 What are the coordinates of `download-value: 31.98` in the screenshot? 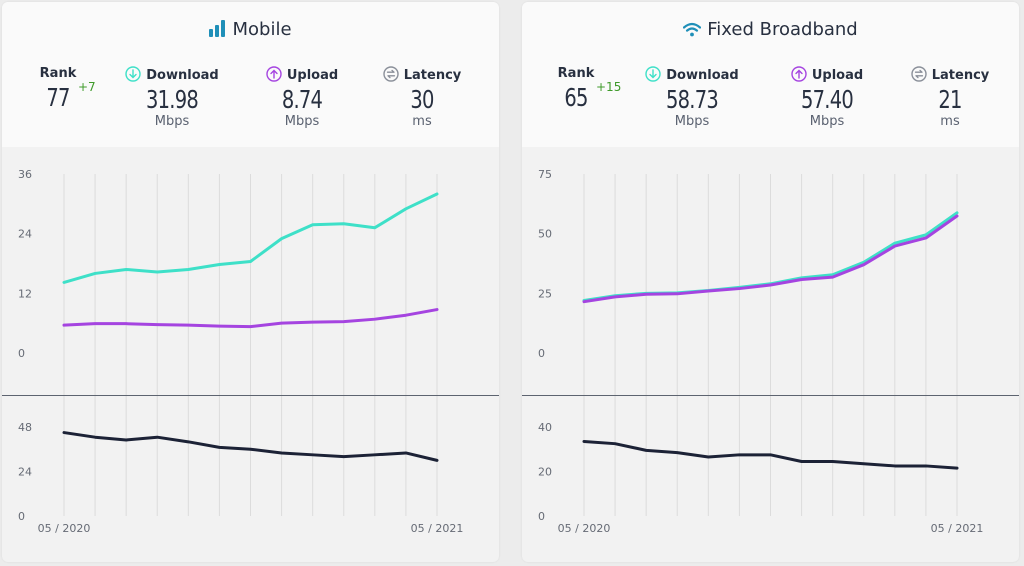 It's located at (172, 99).